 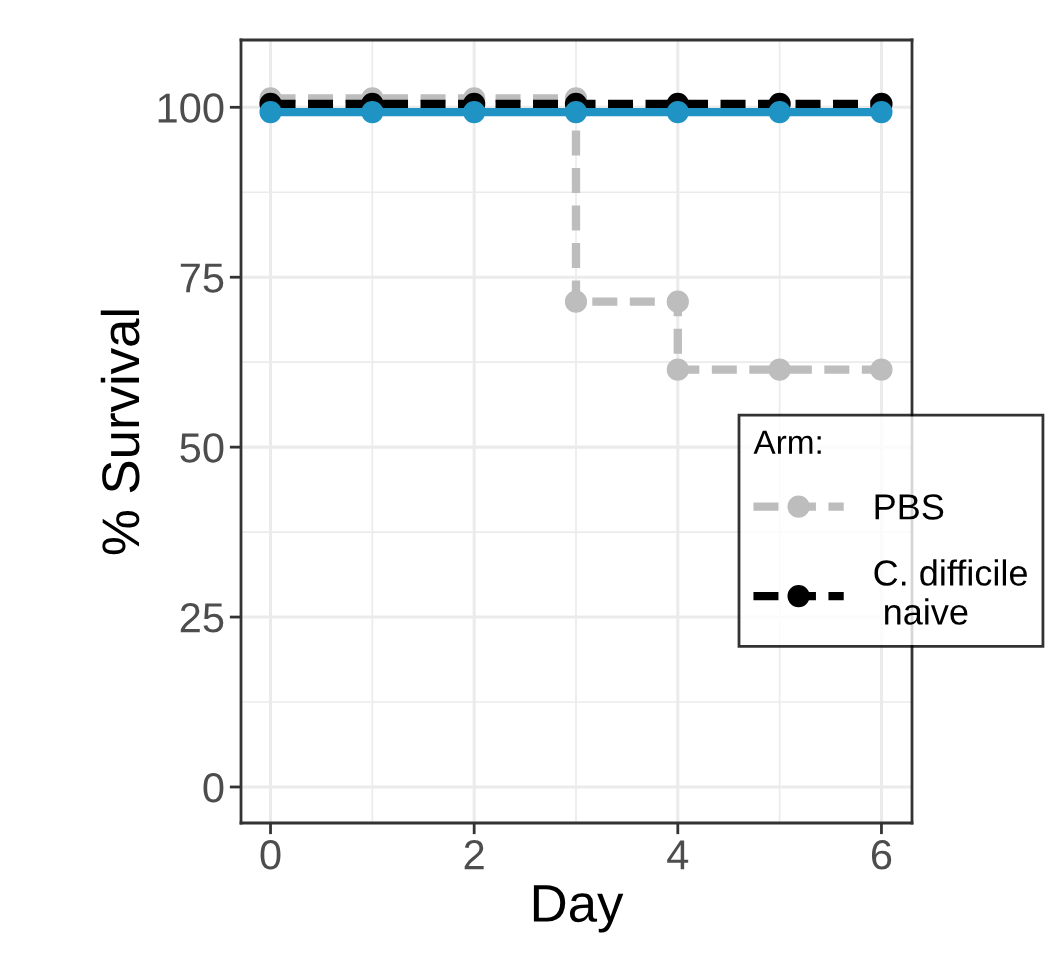 What do you see at coordinates (202, 278) in the screenshot?
I see `y-tick-label: 75` at bounding box center [202, 278].